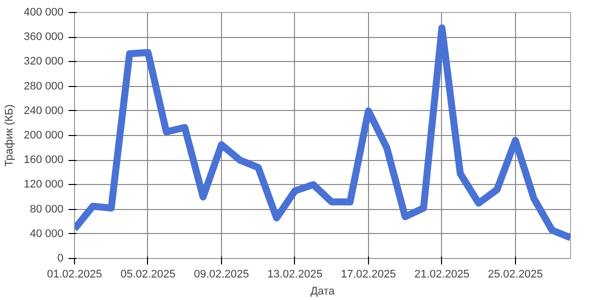  I want to click on y-tick-label: 160 000, so click(44, 160).